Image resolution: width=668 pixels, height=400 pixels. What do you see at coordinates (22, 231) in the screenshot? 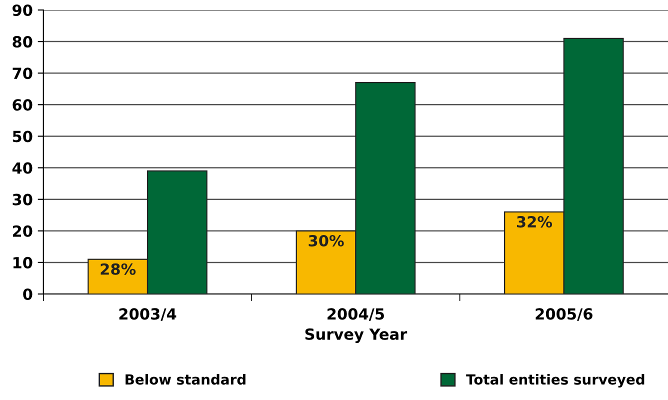
I see `y-tick-label: 20` at bounding box center [22, 231].